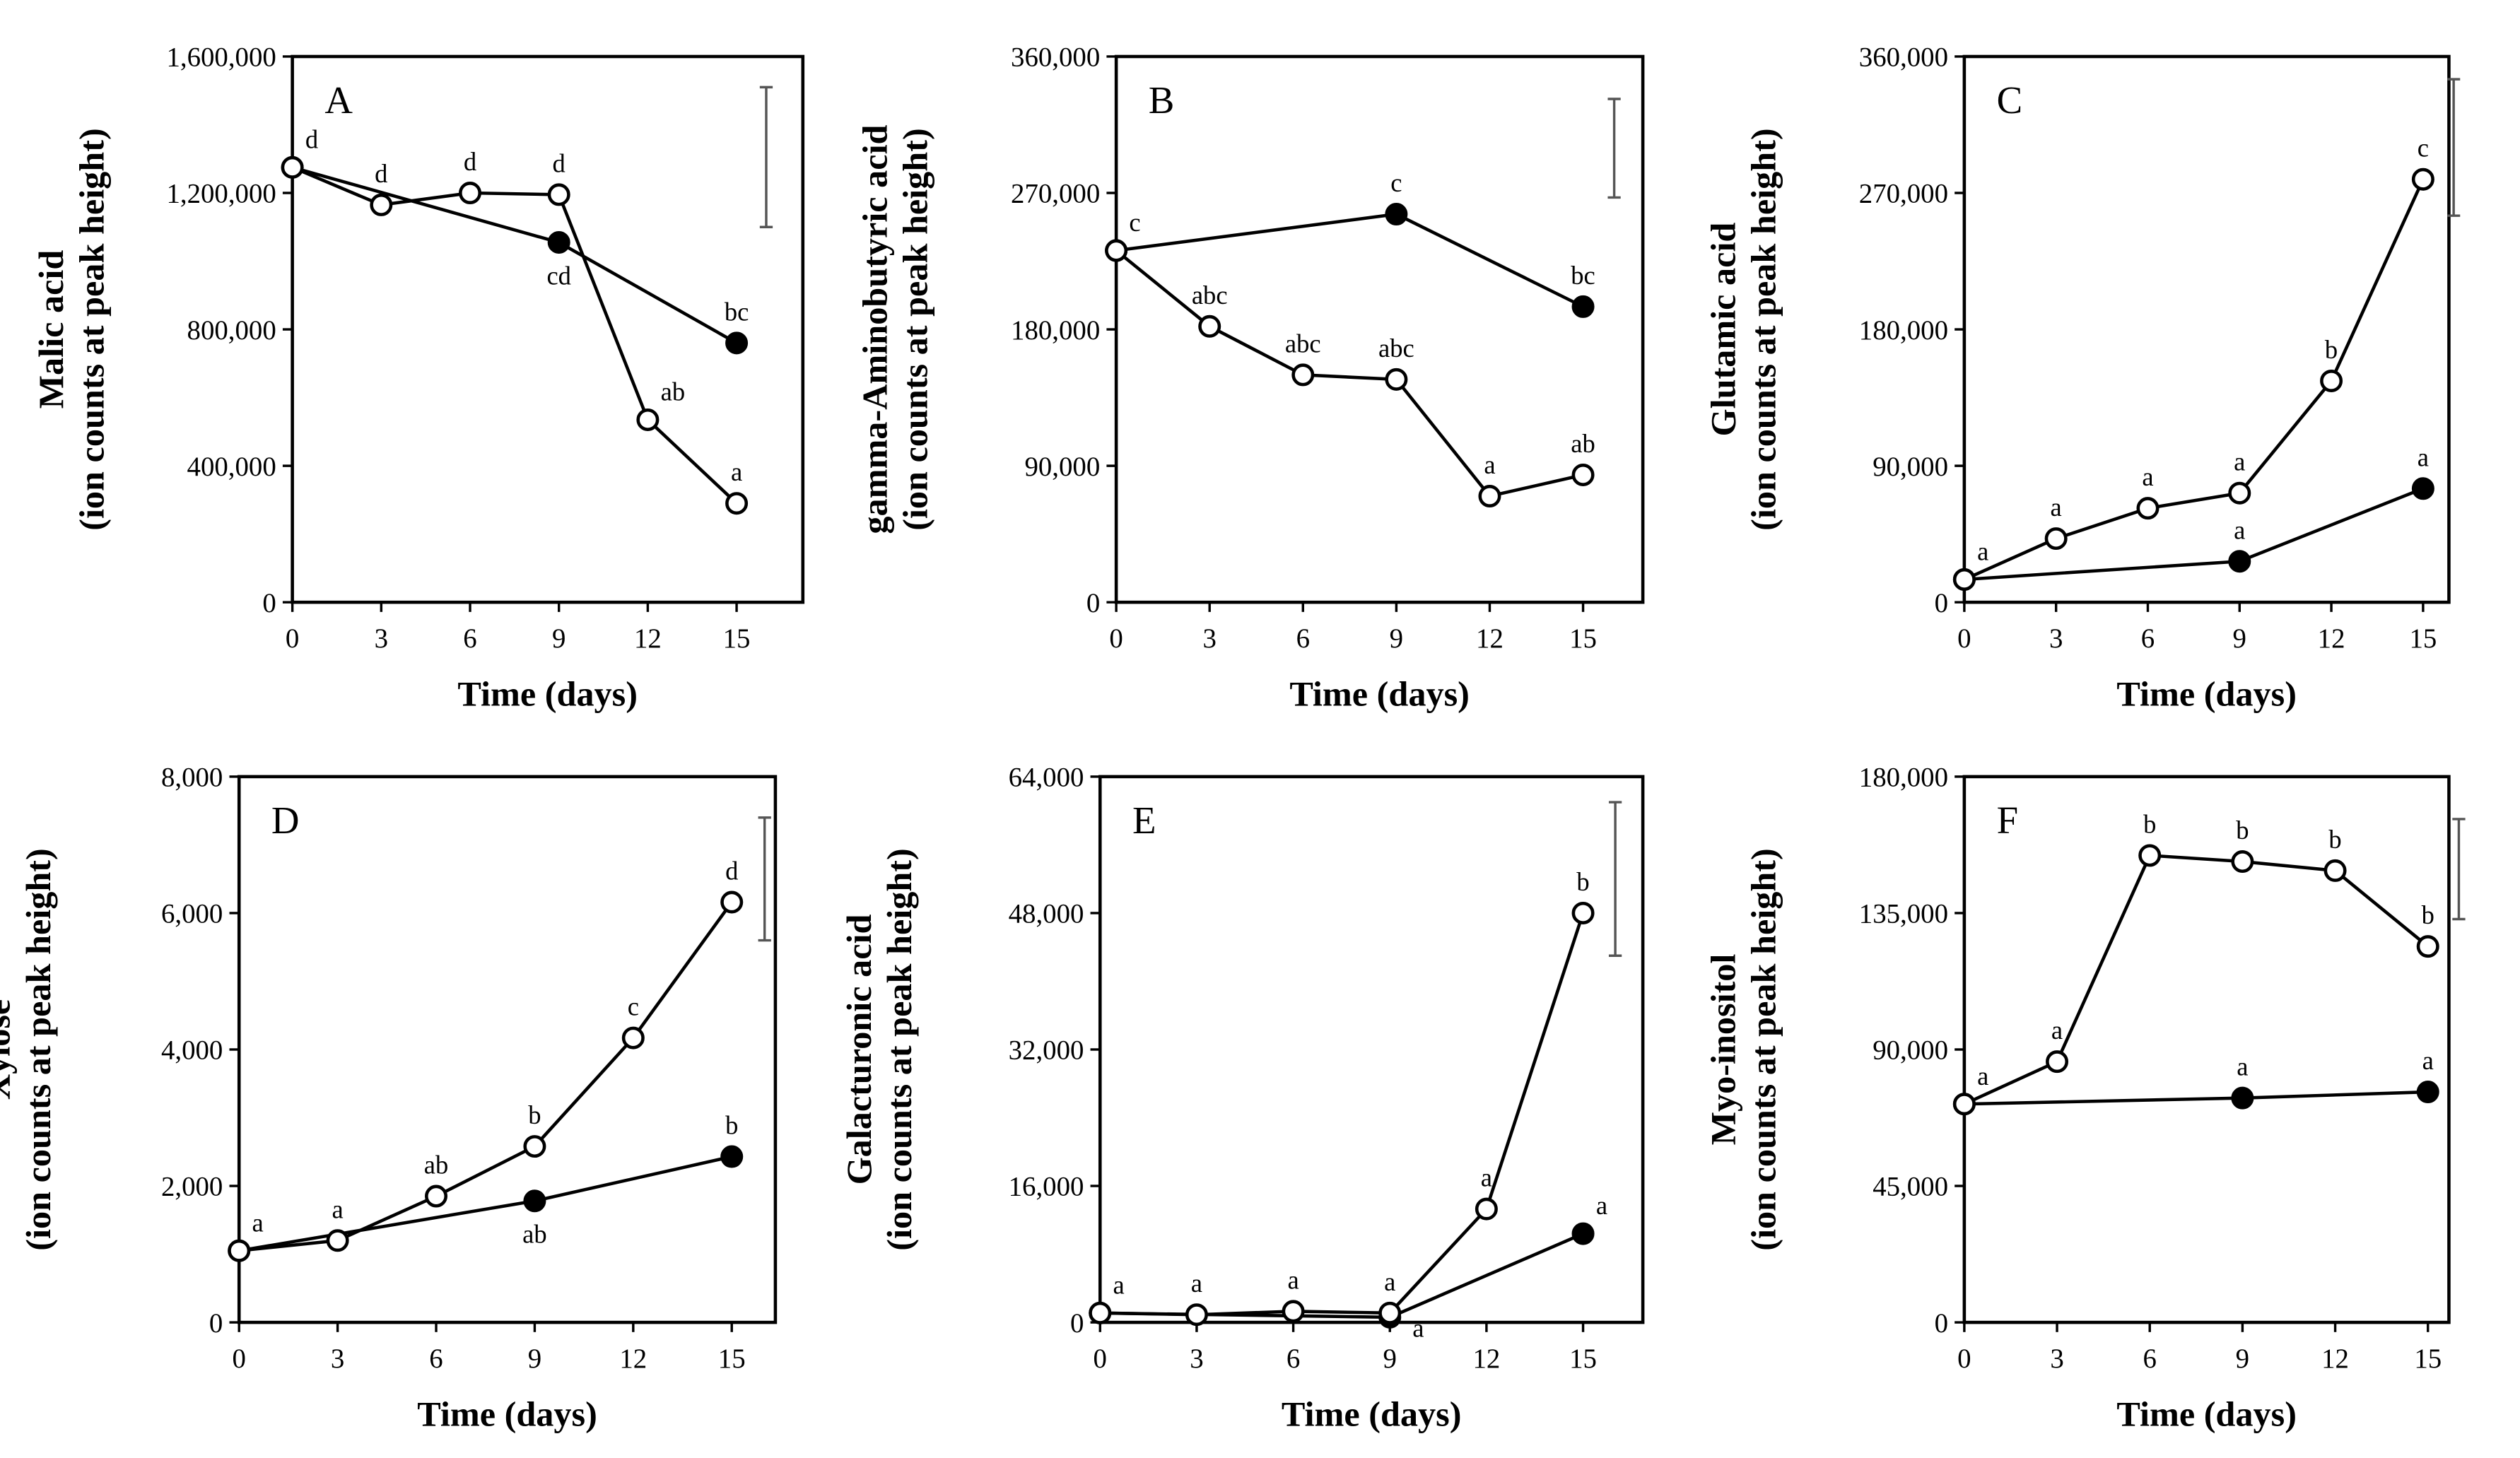  What do you see at coordinates (1144, 820) in the screenshot?
I see `panel-letter: E` at bounding box center [1144, 820].